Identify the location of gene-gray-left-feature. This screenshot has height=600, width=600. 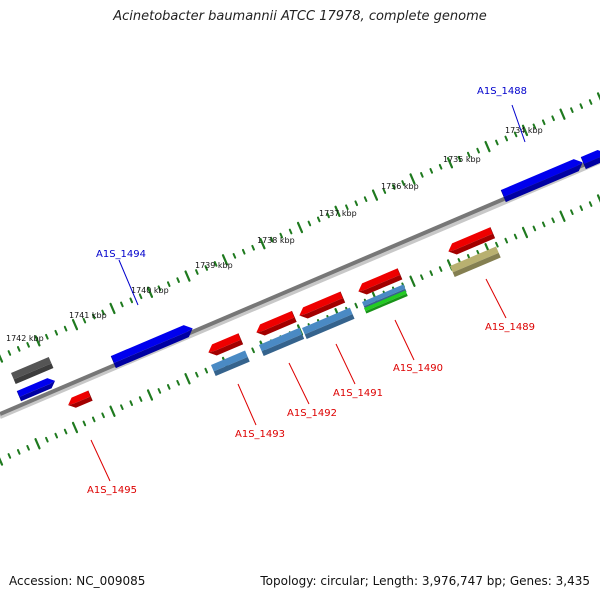
(32, 370).